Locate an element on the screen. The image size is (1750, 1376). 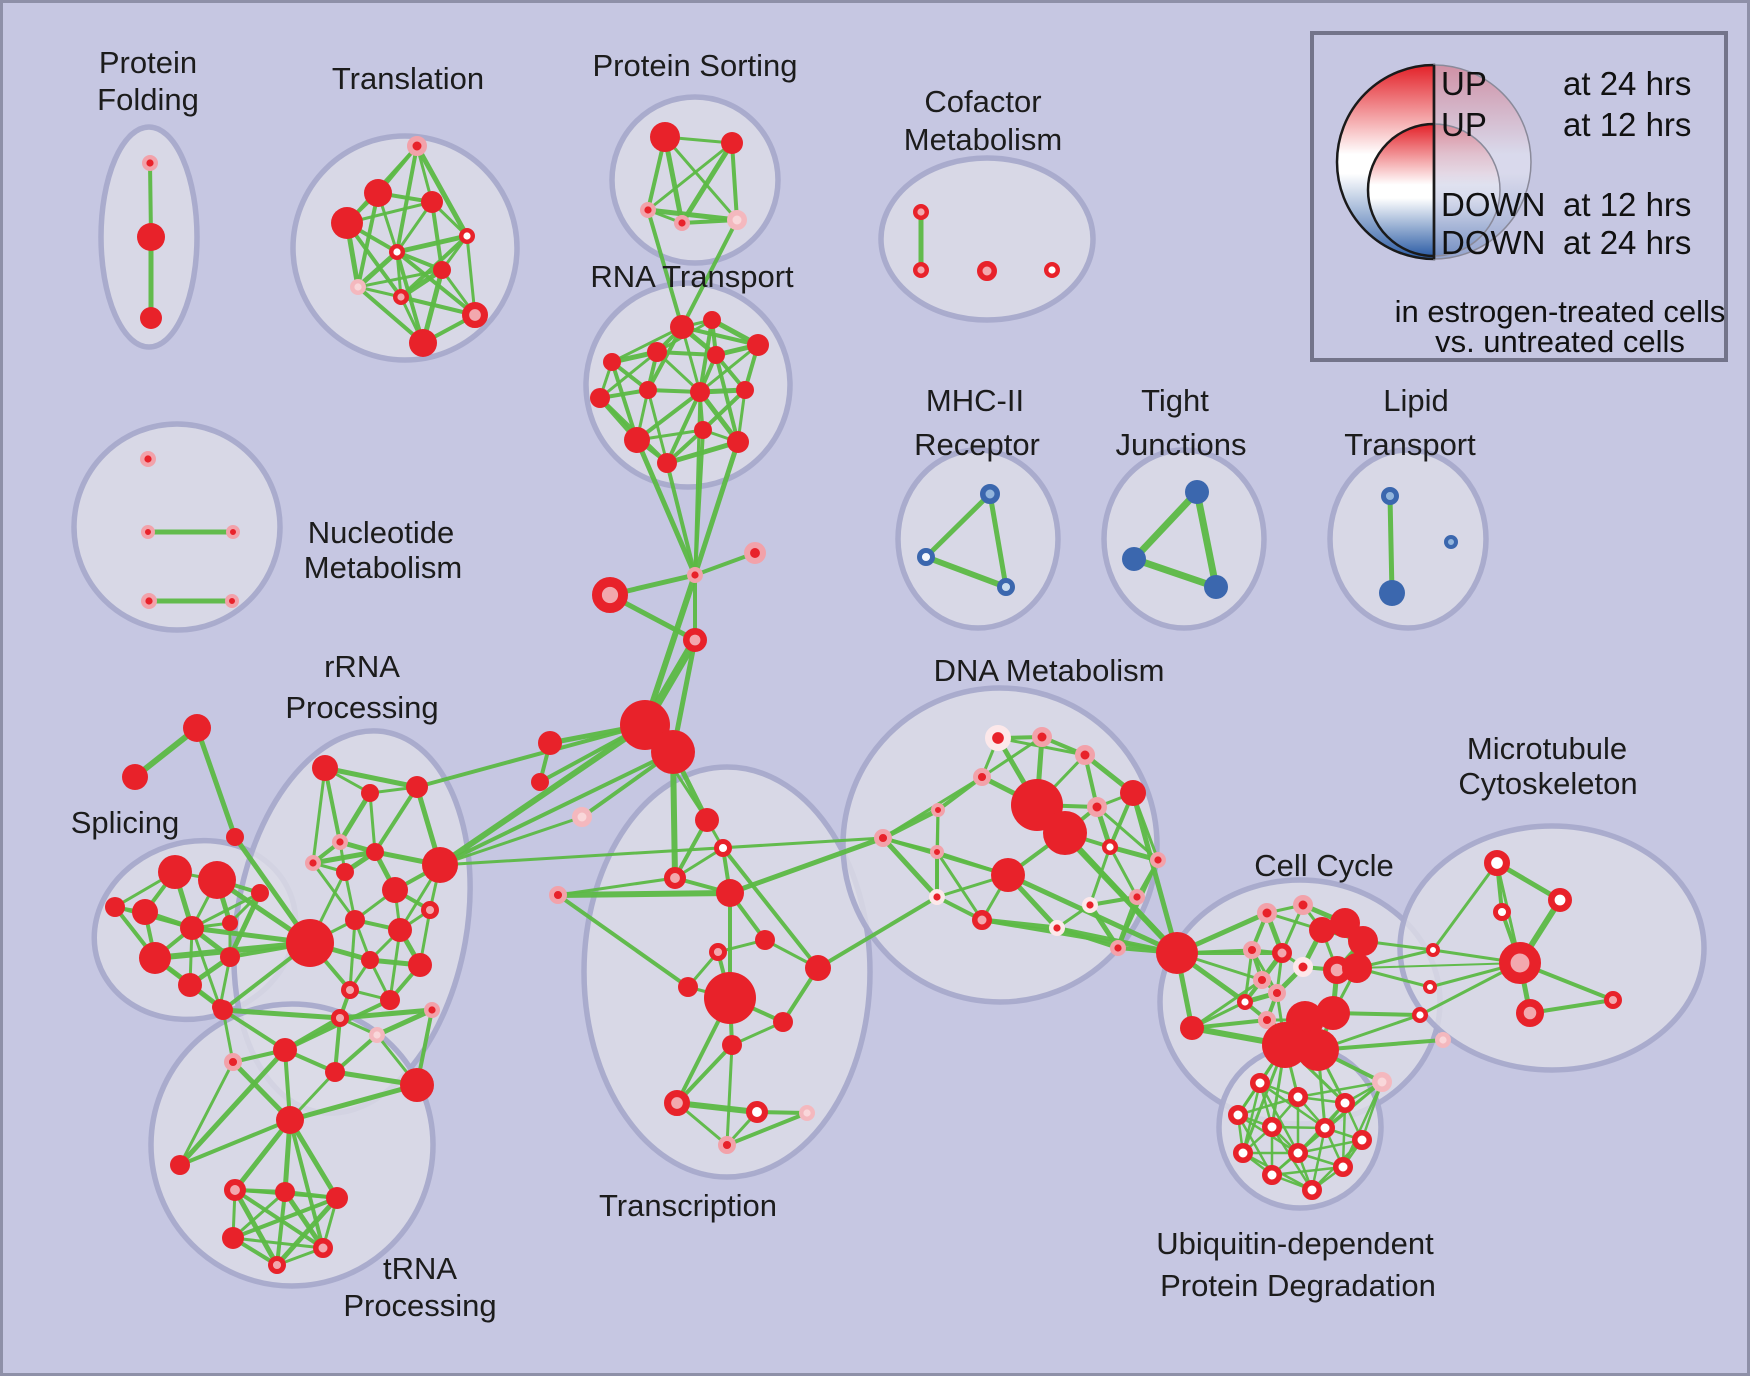
gene-node-rr13 is located at coordinates (370, 960).